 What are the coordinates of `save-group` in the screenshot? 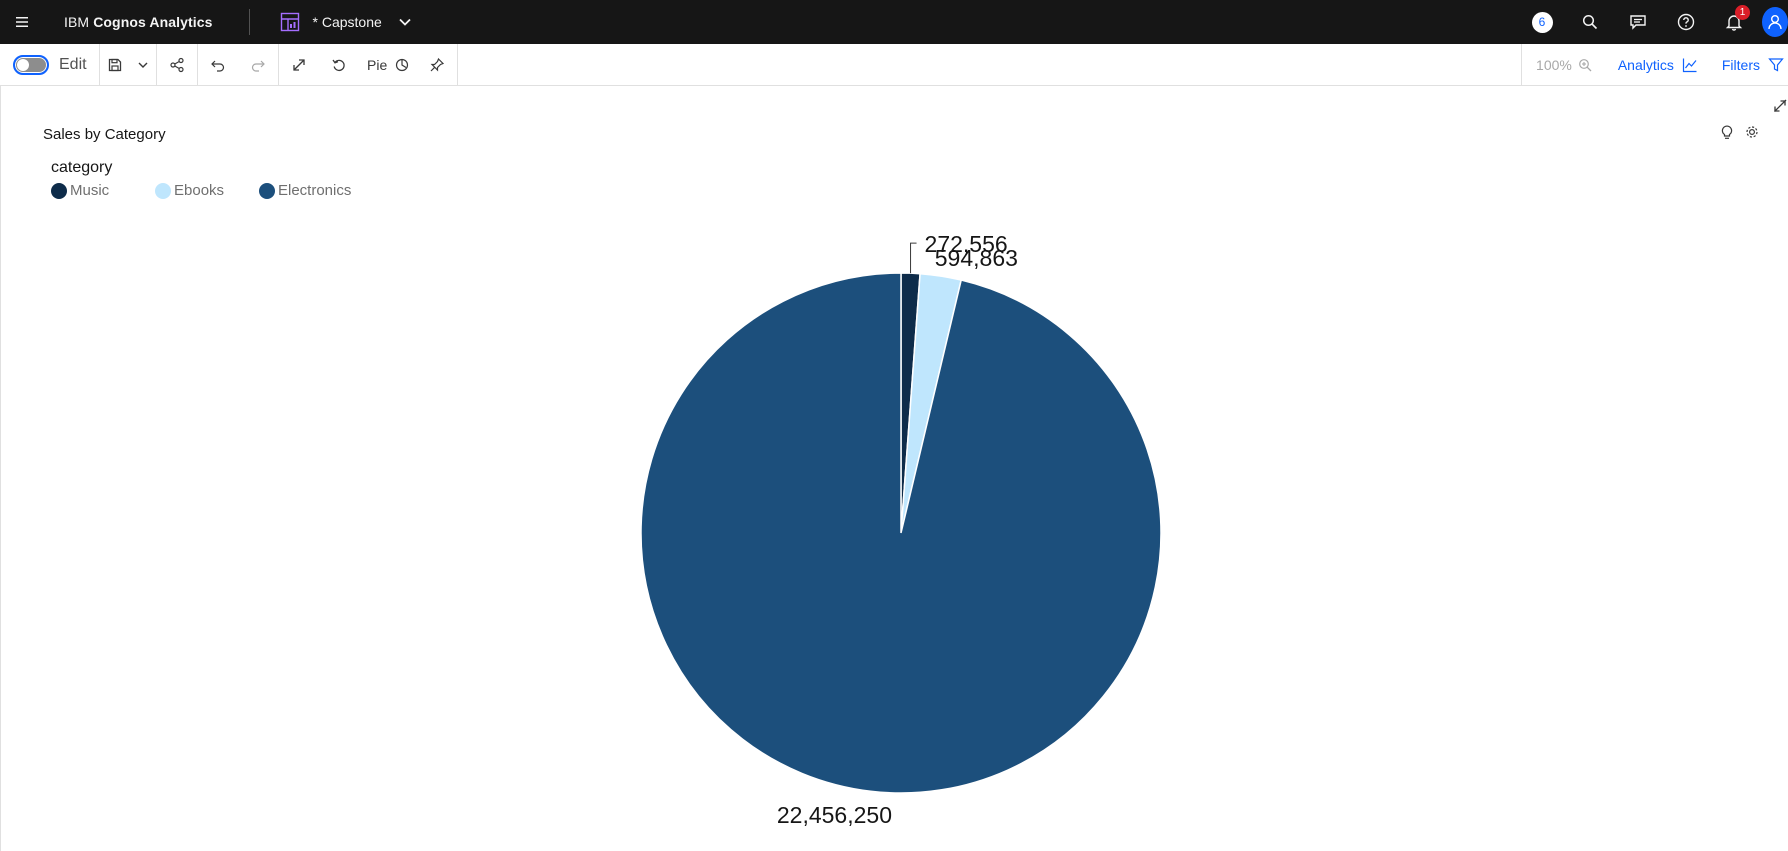 It's located at (128, 65).